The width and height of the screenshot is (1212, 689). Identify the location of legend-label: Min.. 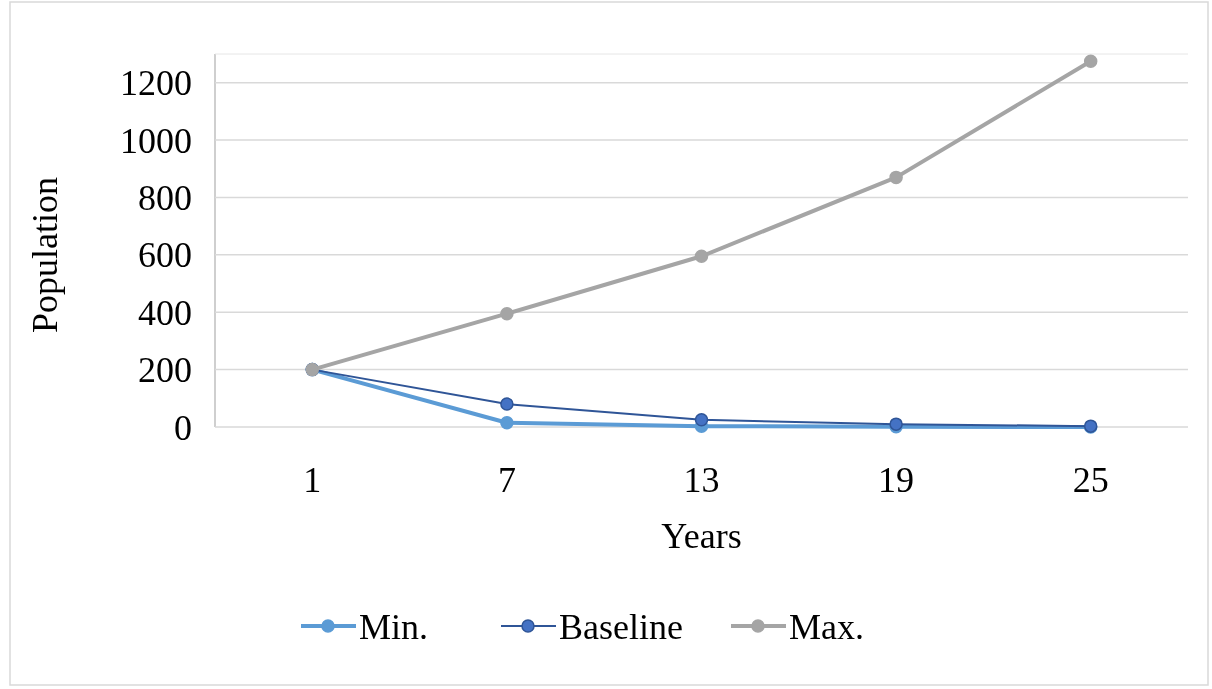
(394, 626).